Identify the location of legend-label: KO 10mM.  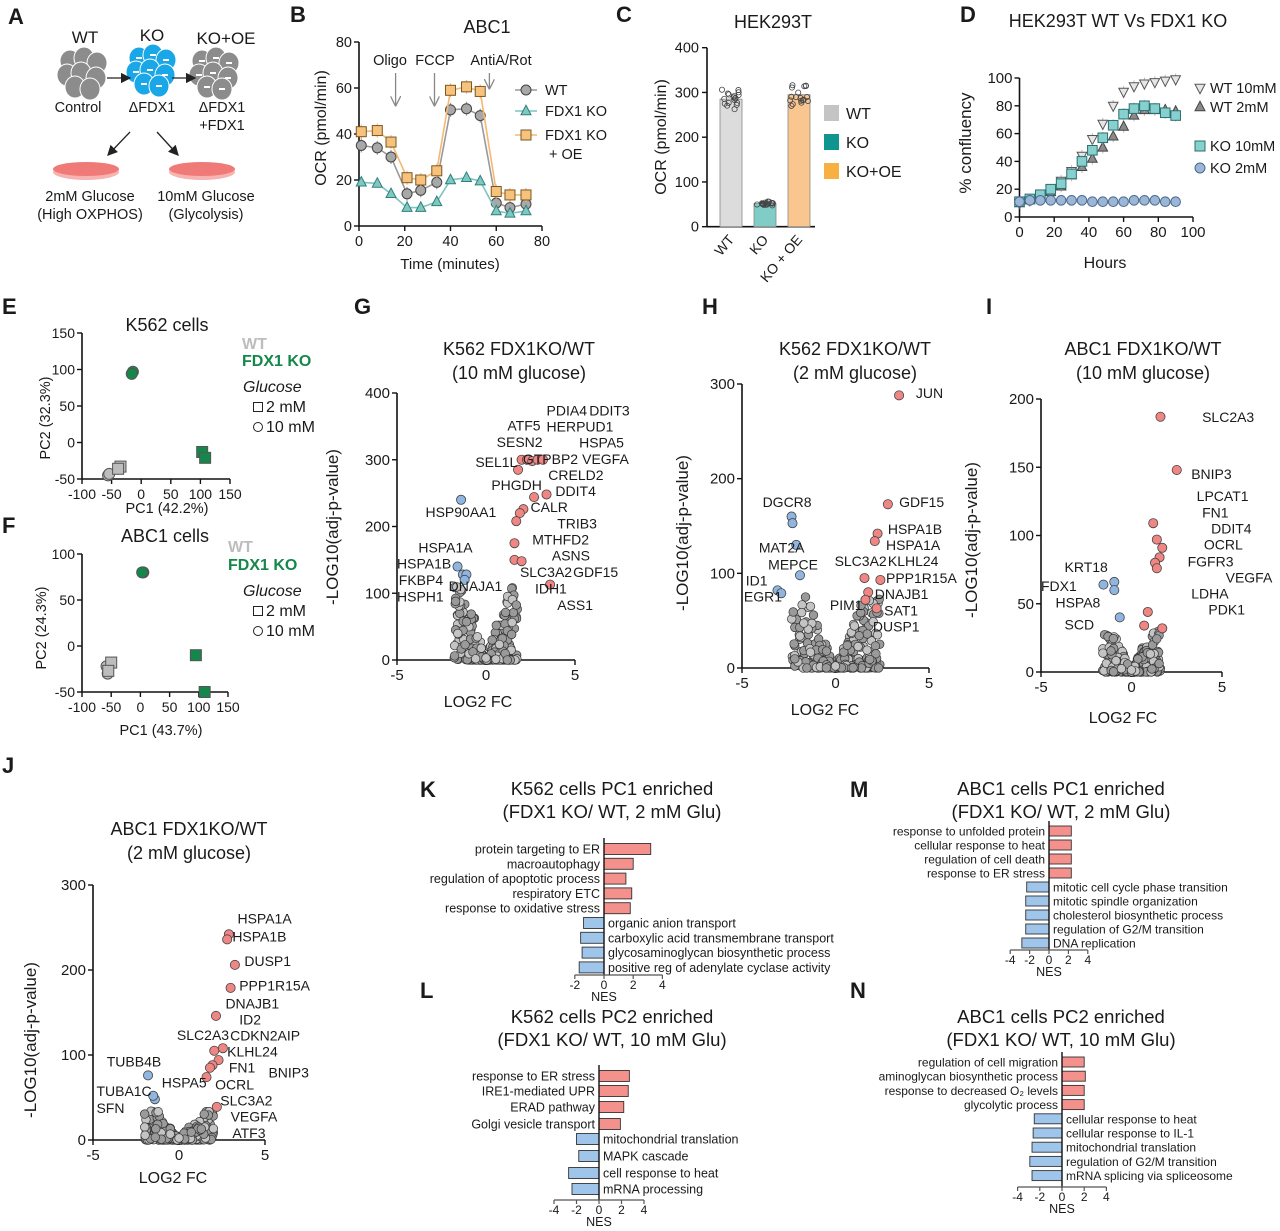
(1242, 147).